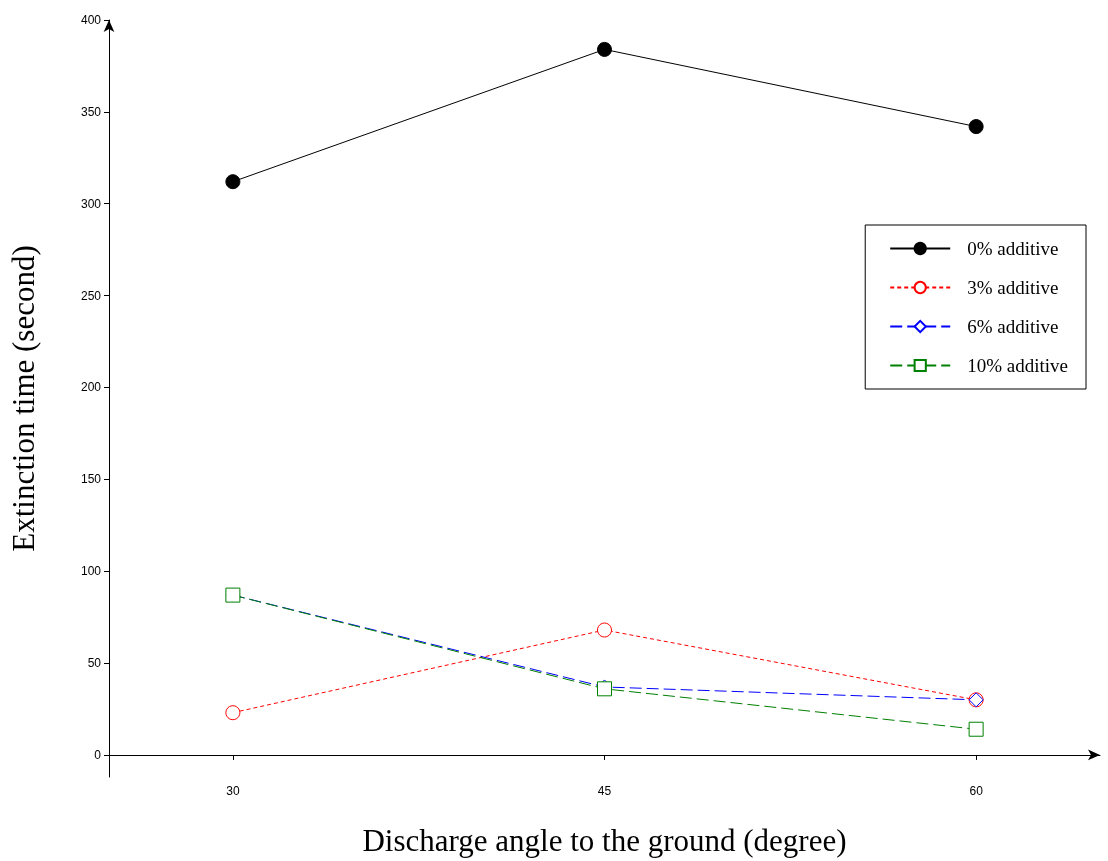 The height and width of the screenshot is (861, 1108). What do you see at coordinates (91, 571) in the screenshot?
I see `y-tick-label: 100` at bounding box center [91, 571].